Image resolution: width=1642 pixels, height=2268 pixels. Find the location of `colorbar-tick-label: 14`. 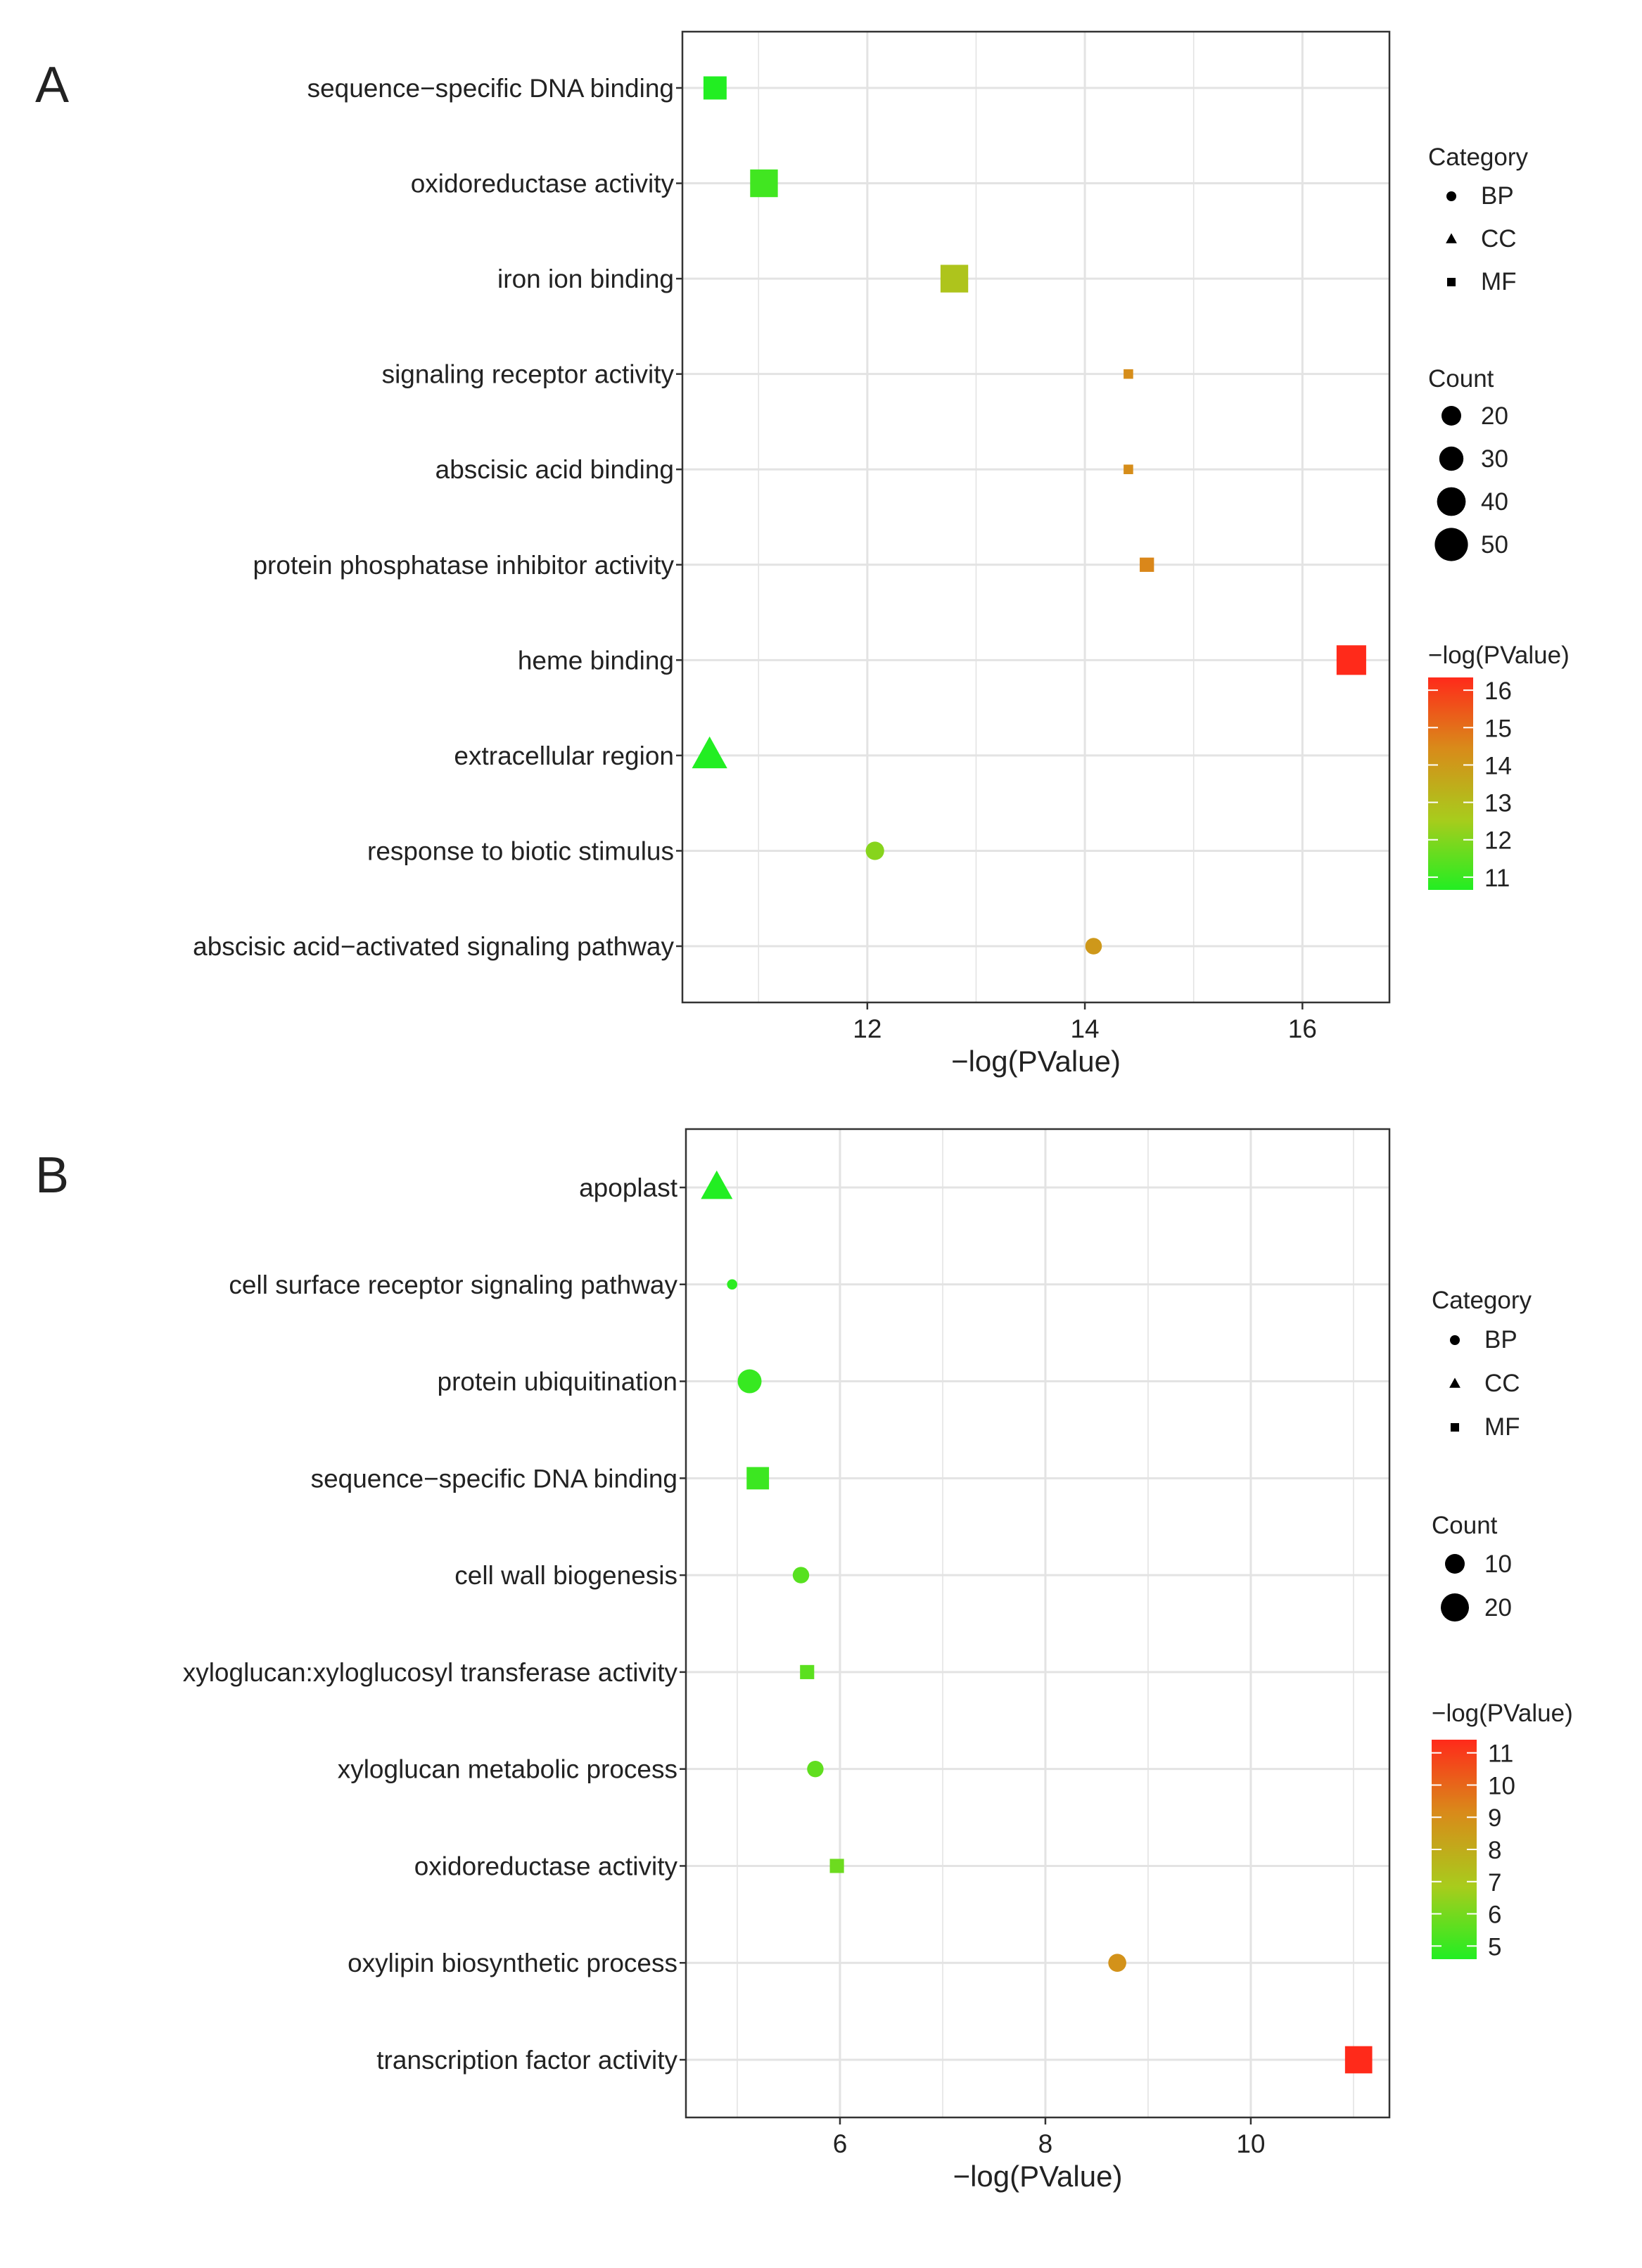

colorbar-tick-label: 14 is located at coordinates (1498, 766).